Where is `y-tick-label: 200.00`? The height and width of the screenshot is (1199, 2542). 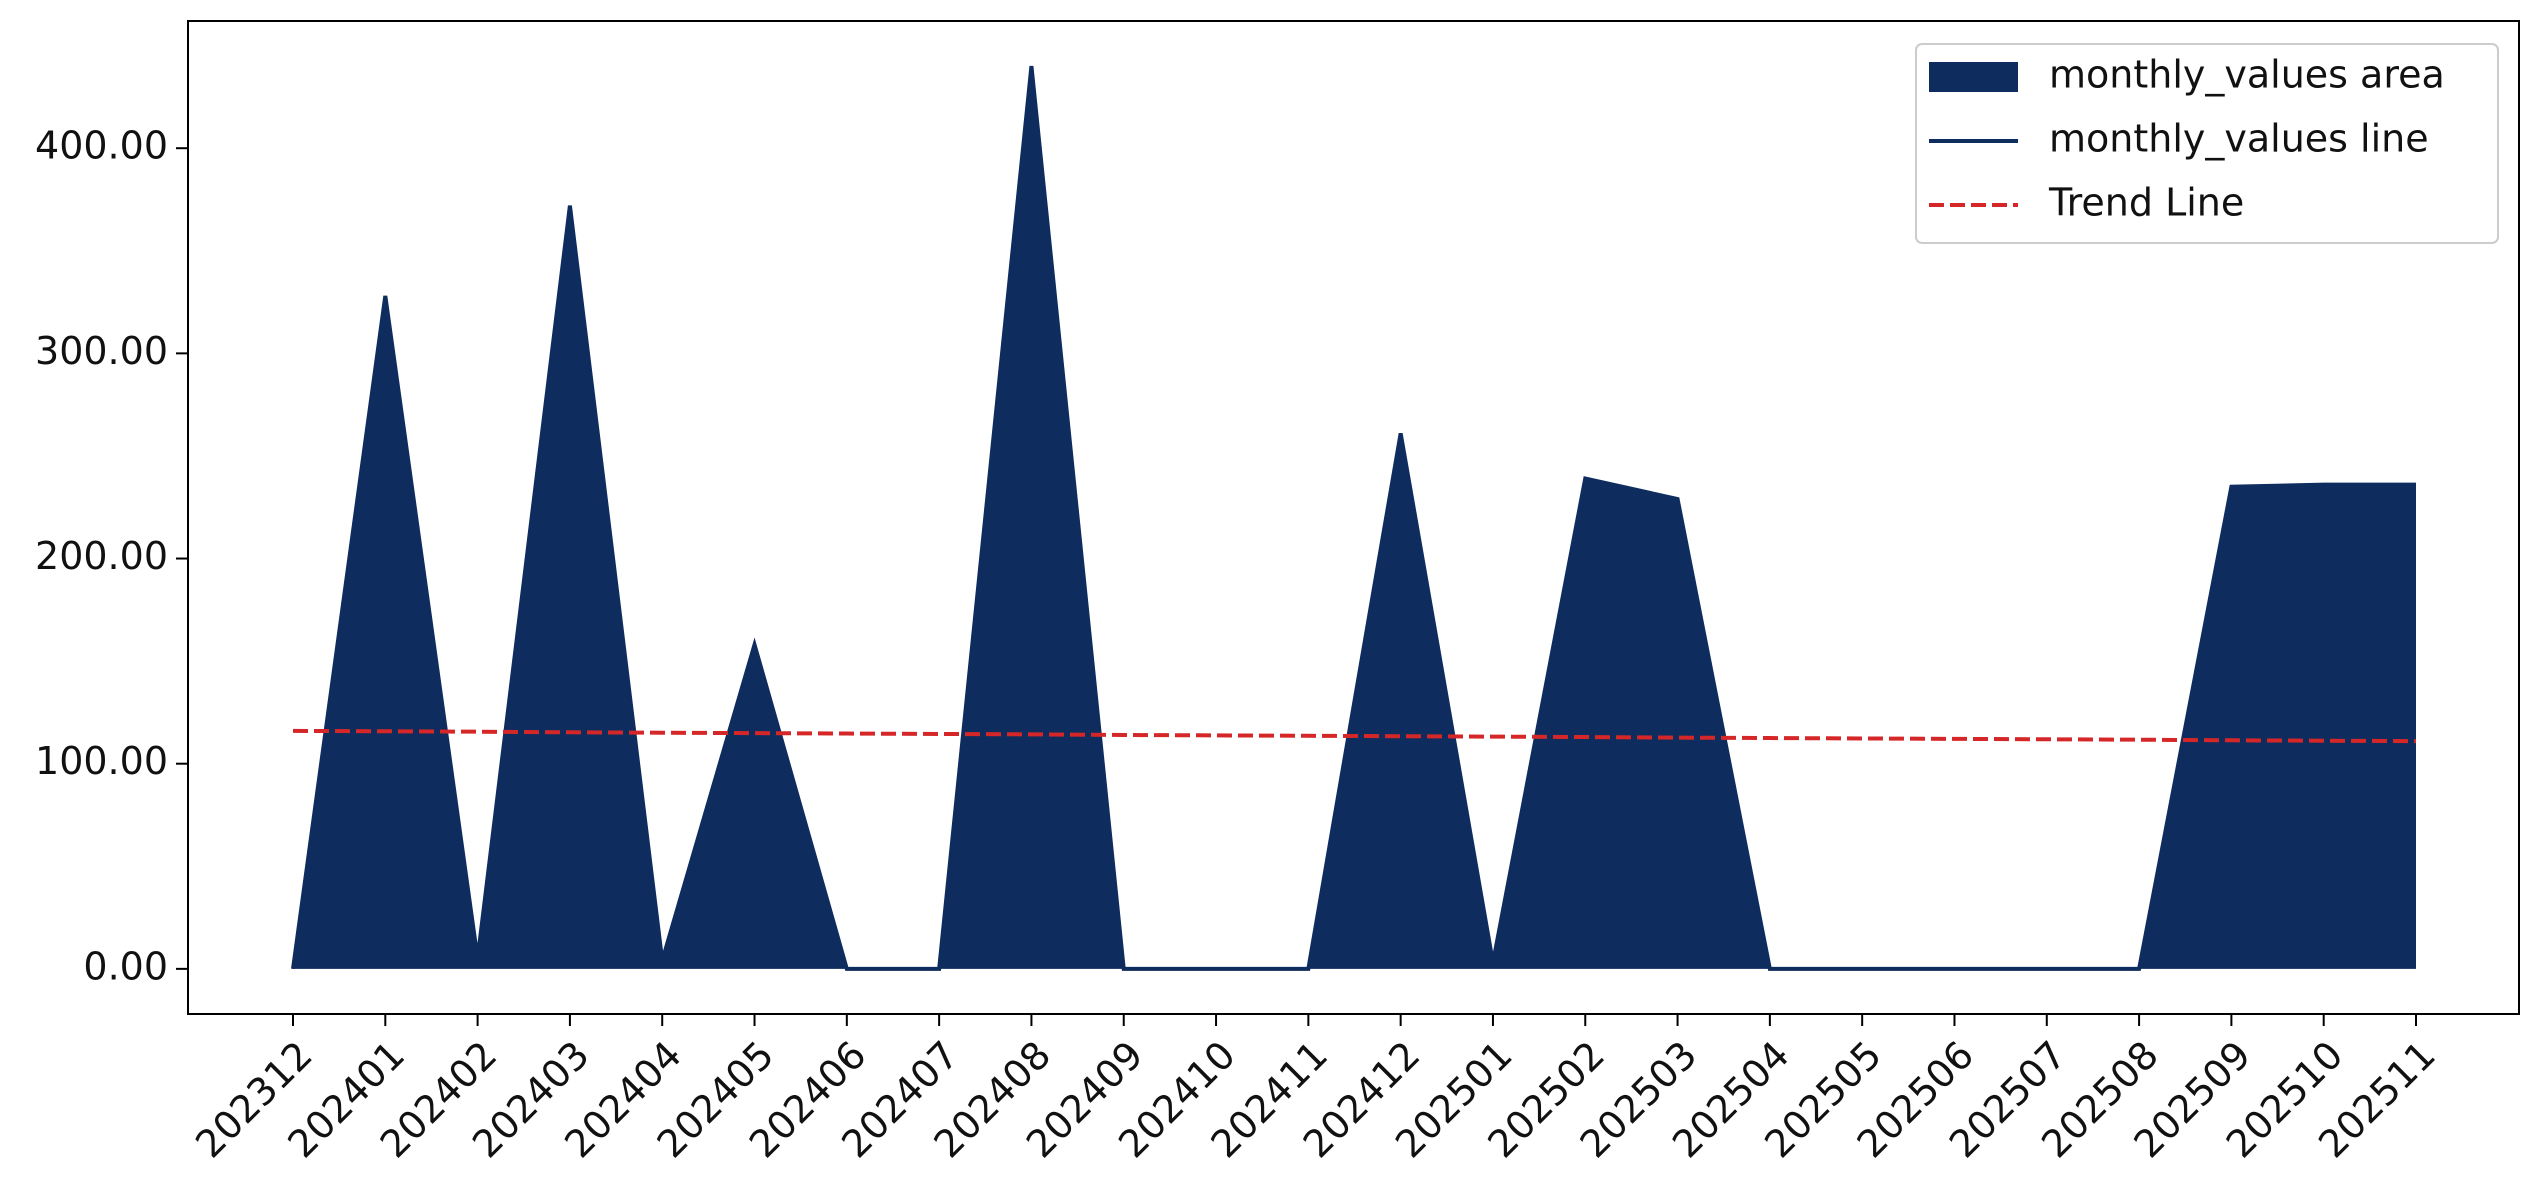
y-tick-label: 200.00 is located at coordinates (101, 556).